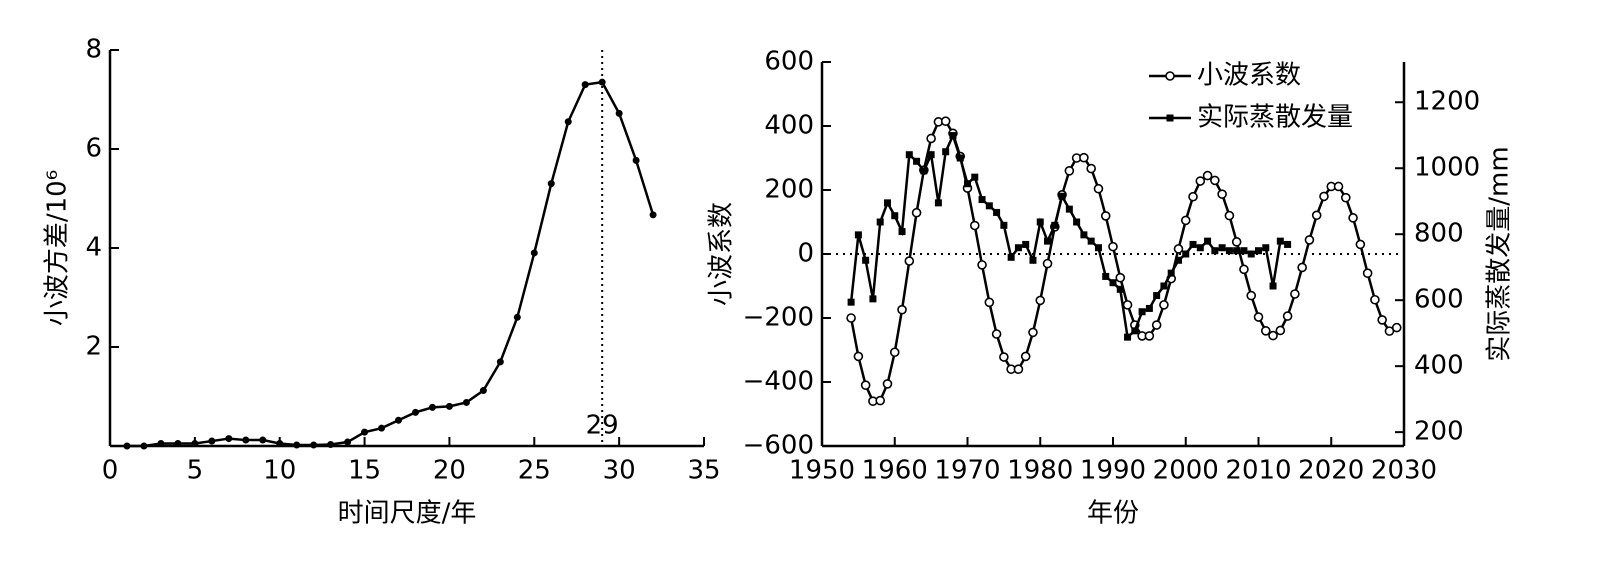  What do you see at coordinates (1447, 168) in the screenshot?
I see `y2-tick-label: 1000` at bounding box center [1447, 168].